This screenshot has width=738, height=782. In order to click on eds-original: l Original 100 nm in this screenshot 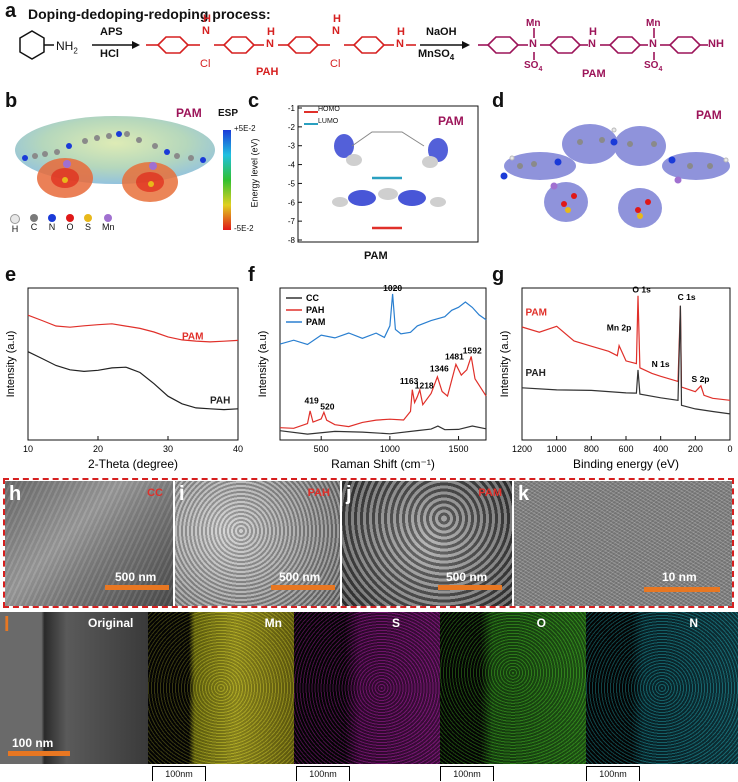, I will do `click(74, 688)`.